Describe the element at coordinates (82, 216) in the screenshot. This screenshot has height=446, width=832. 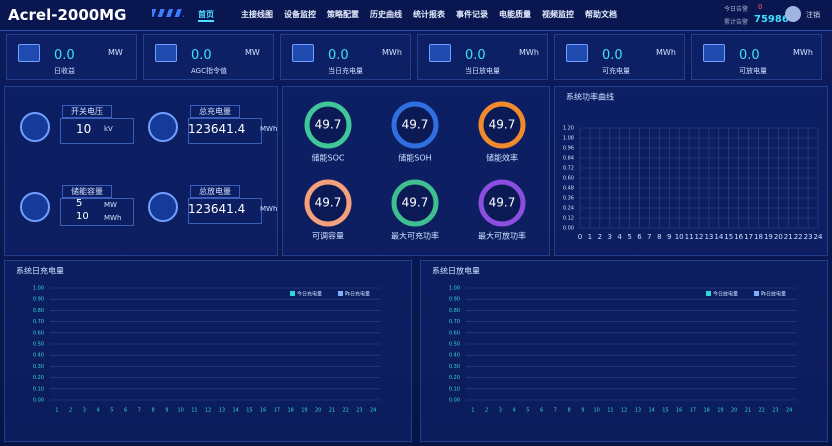
I see `stat-value: 10` at that location.